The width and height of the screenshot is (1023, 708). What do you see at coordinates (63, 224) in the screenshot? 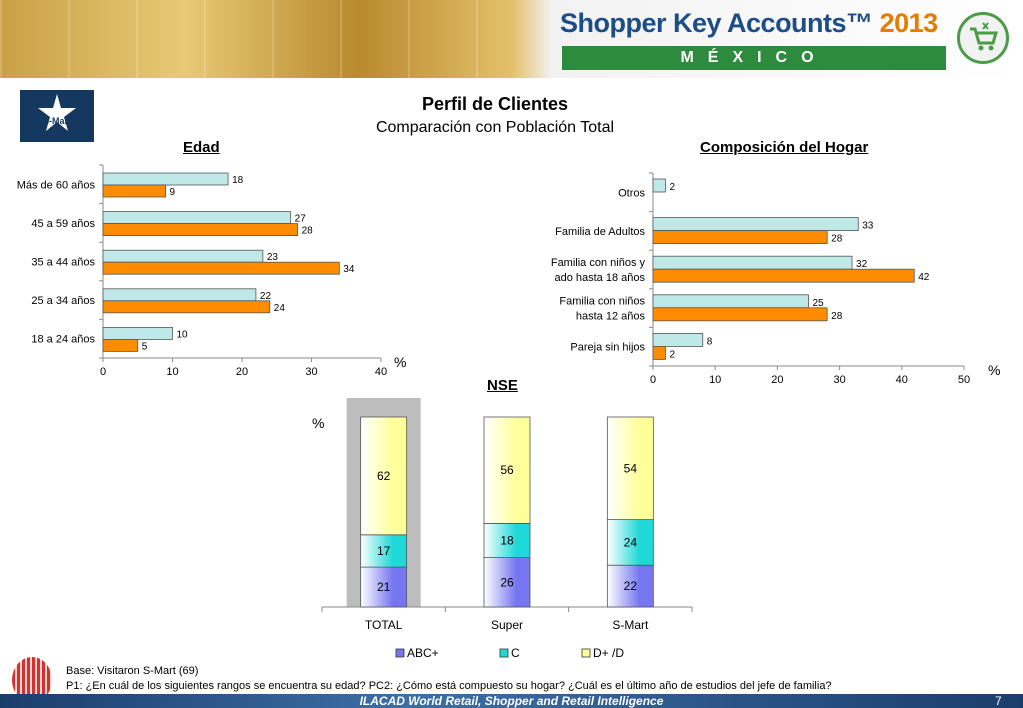
I see `category-label: 45 a 59 años` at bounding box center [63, 224].